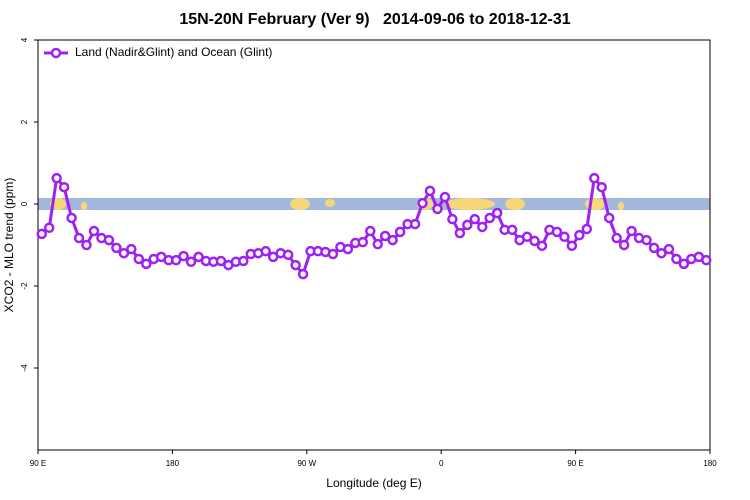 Image resolution: width=750 pixels, height=500 pixels. Describe the element at coordinates (24, 286) in the screenshot. I see `y-tick-label: -2` at that location.